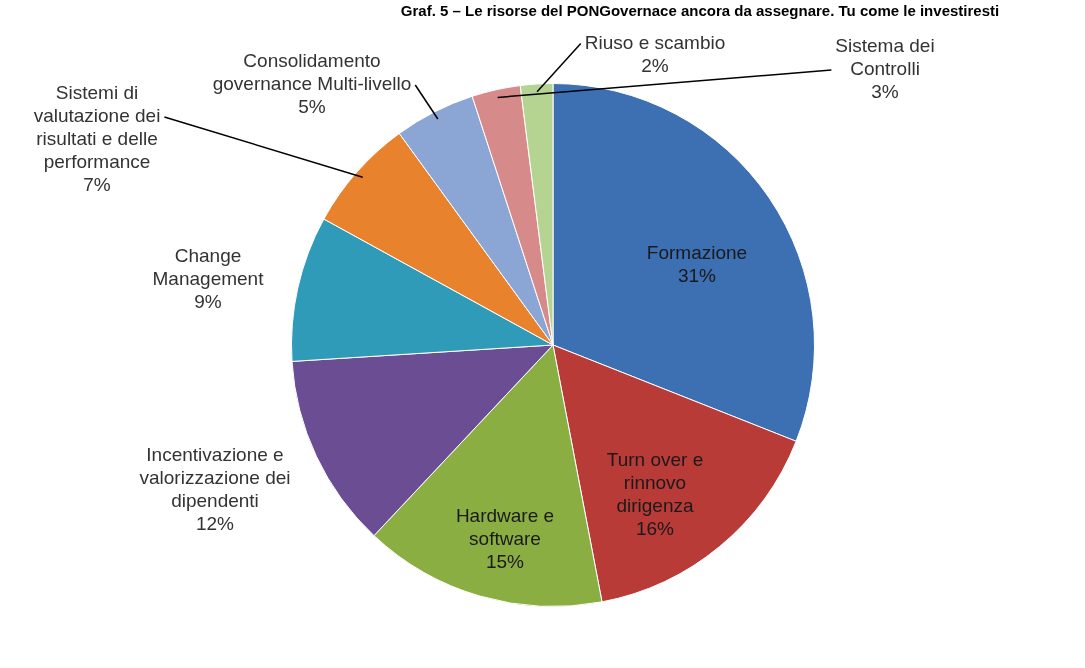  What do you see at coordinates (697, 275) in the screenshot?
I see `data-label: 31%` at bounding box center [697, 275].